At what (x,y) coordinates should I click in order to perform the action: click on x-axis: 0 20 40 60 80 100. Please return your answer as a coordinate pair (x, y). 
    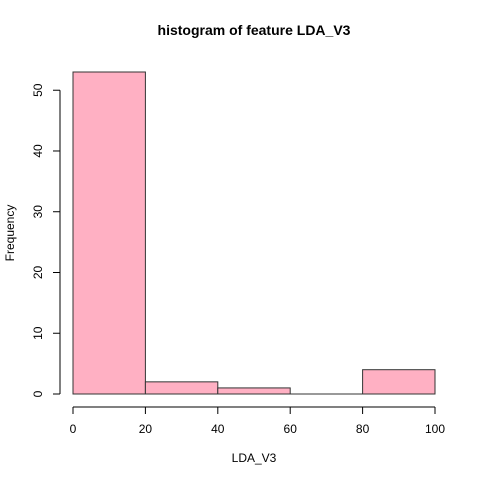
    Looking at the image, I should click on (257, 421).